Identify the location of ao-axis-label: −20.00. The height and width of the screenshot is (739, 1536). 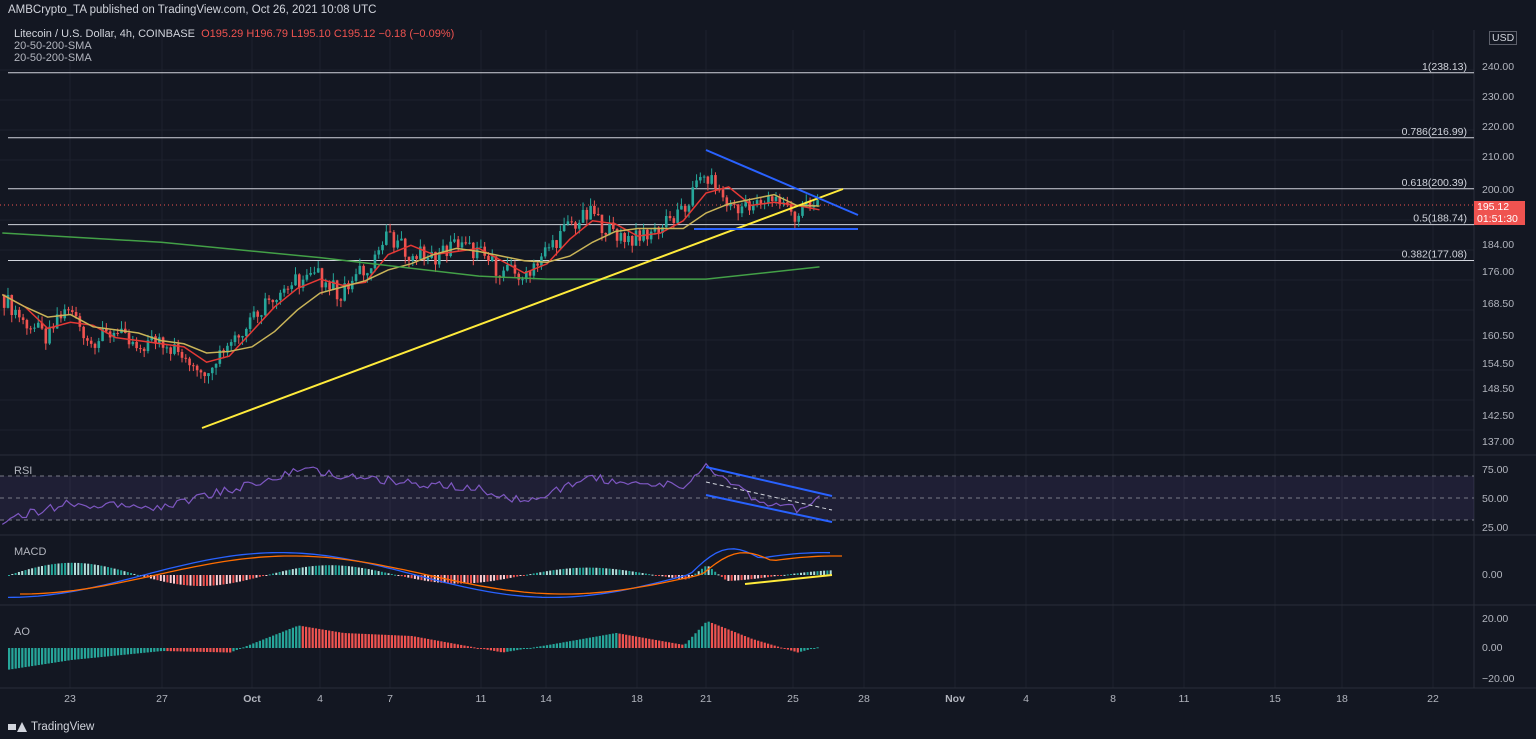
(1498, 679).